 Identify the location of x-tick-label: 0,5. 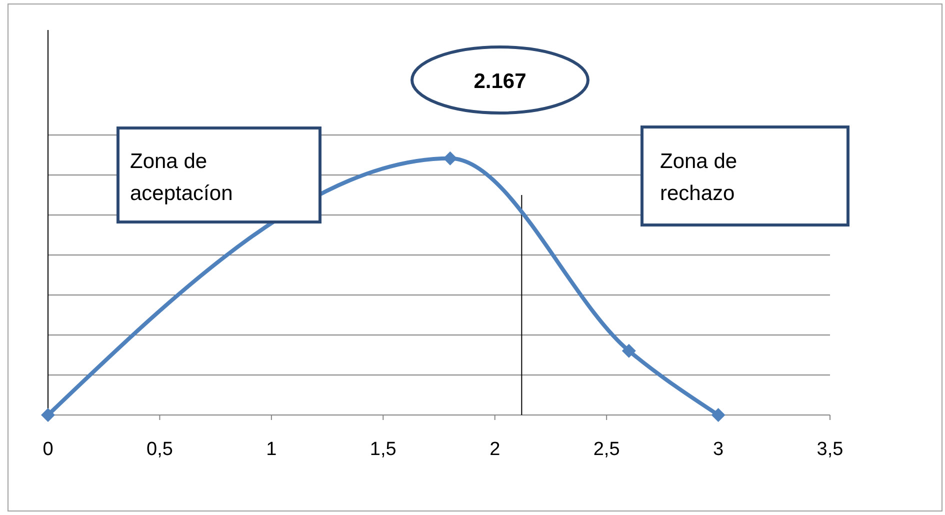
(159, 449).